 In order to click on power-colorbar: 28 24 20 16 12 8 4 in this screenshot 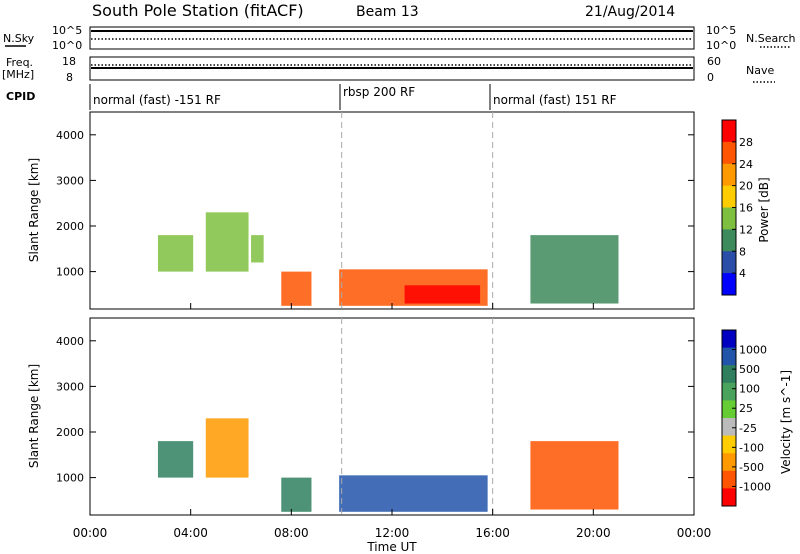, I will do `click(737, 207)`.